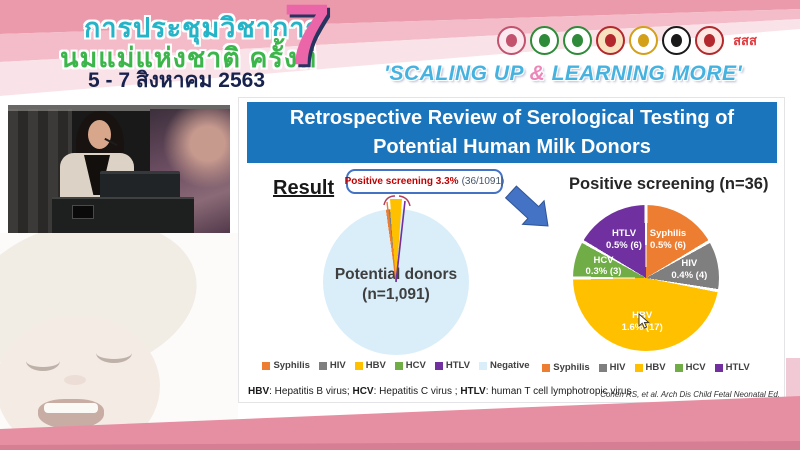 The width and height of the screenshot is (800, 450). What do you see at coordinates (558, 391) in the screenshot?
I see `footnote-segment: : human T cell lymphotropic virus` at bounding box center [558, 391].